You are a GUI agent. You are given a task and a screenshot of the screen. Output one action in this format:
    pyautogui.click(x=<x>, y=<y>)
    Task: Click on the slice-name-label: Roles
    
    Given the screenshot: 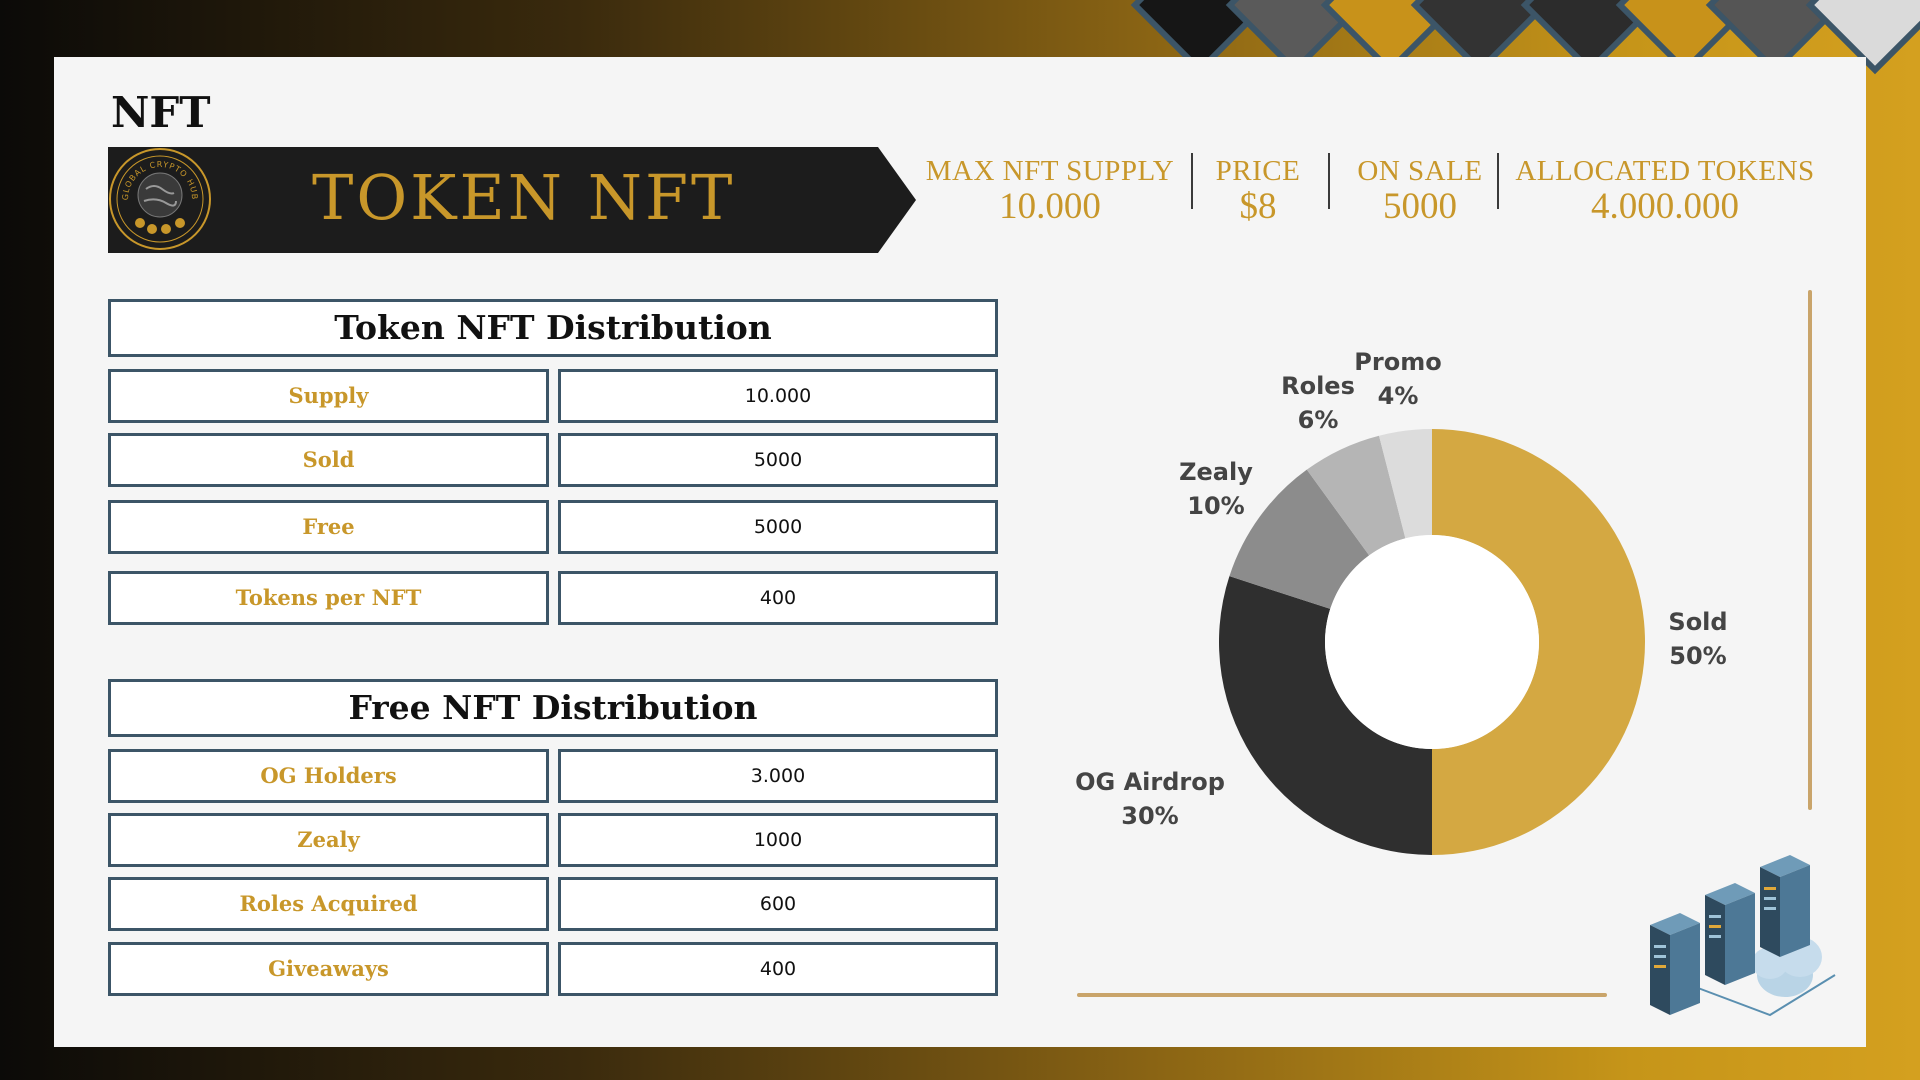 What is the action you would take?
    pyautogui.click(x=1318, y=386)
    